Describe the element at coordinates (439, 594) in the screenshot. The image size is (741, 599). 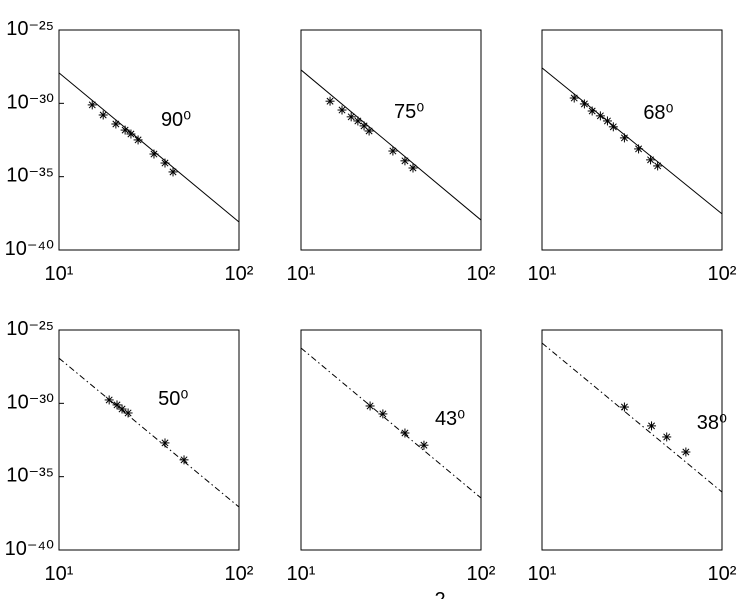
I see `footer-text: 2` at that location.